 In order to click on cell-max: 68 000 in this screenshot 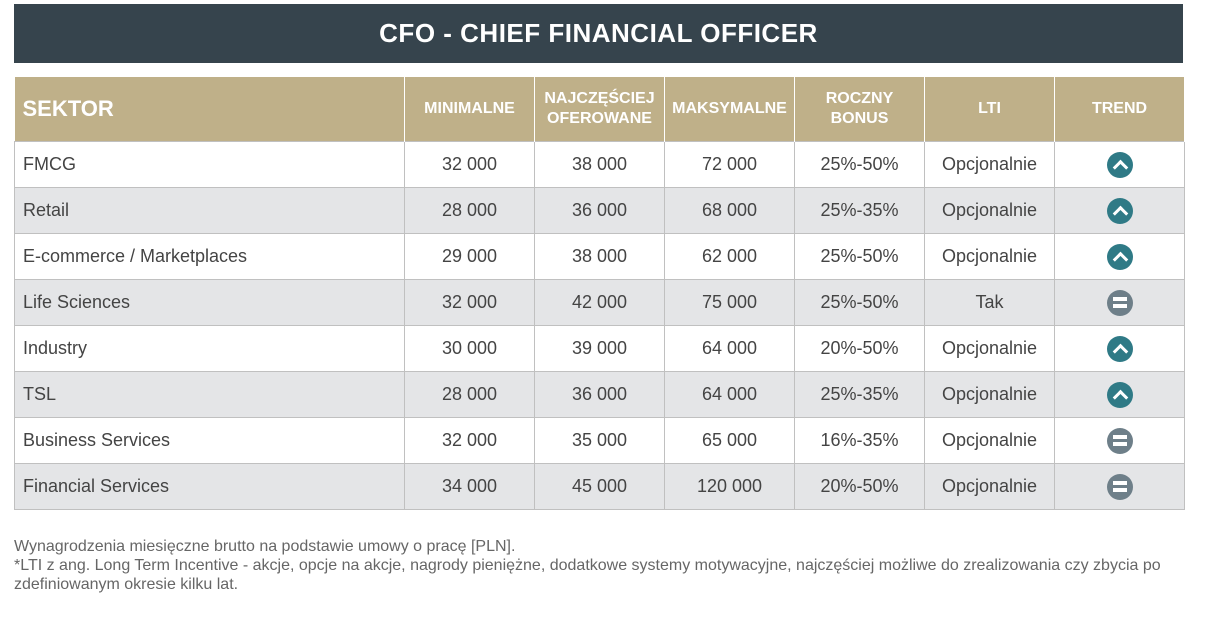, I will do `click(729, 210)`.